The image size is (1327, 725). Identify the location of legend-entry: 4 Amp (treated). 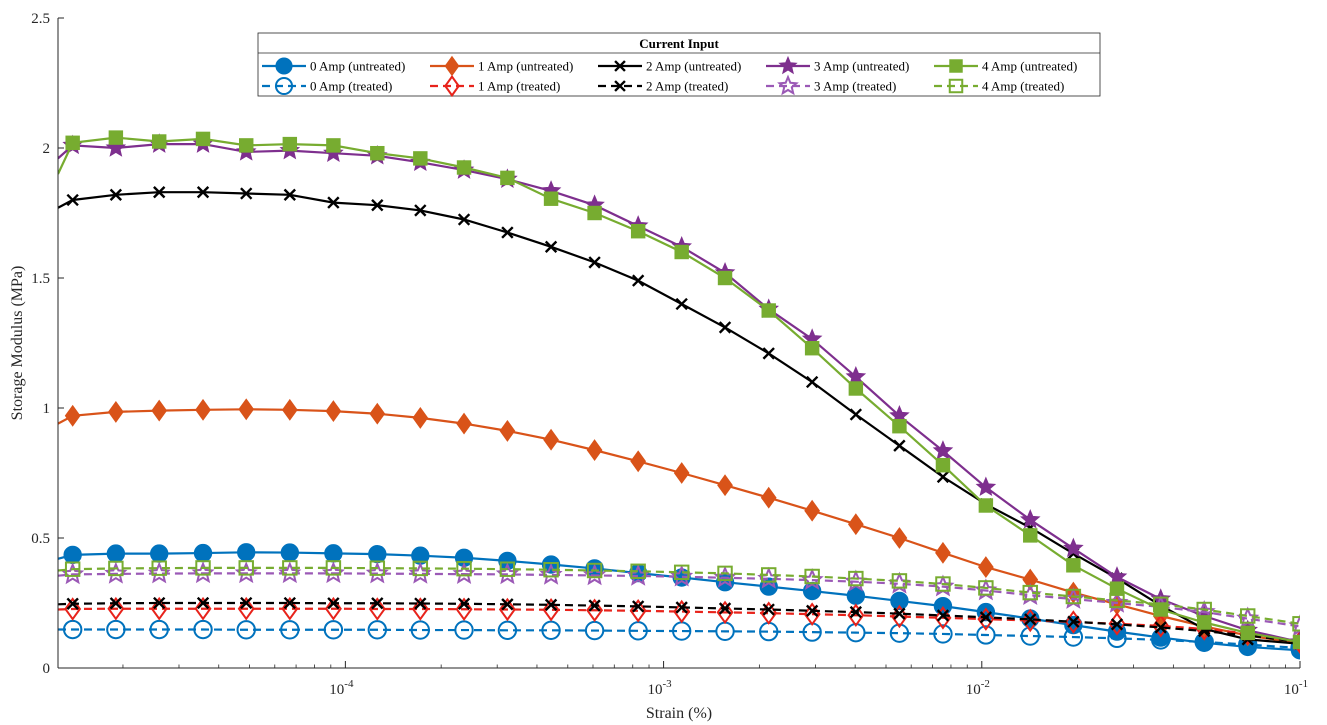
(999, 86).